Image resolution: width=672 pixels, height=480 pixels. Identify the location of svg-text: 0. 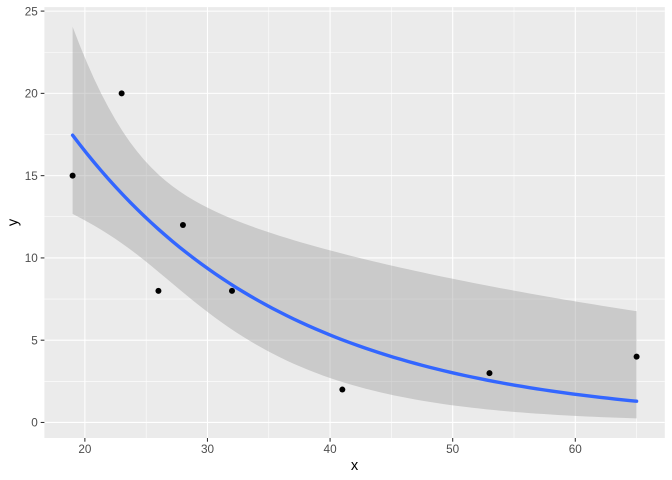
(34, 423).